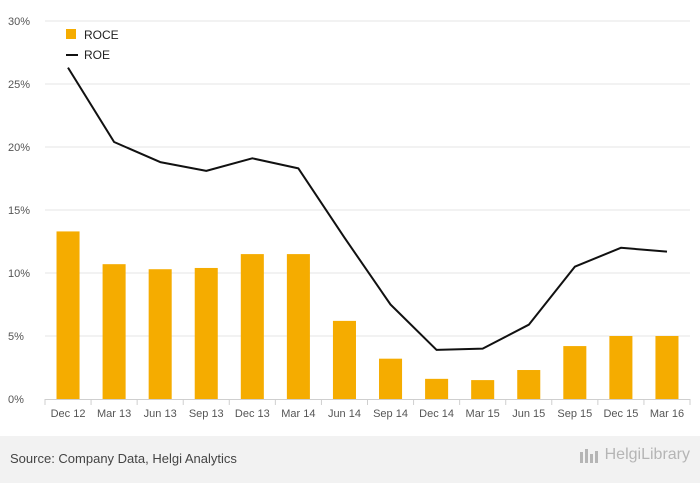  I want to click on x-tick-label: Sep 14, so click(390, 414).